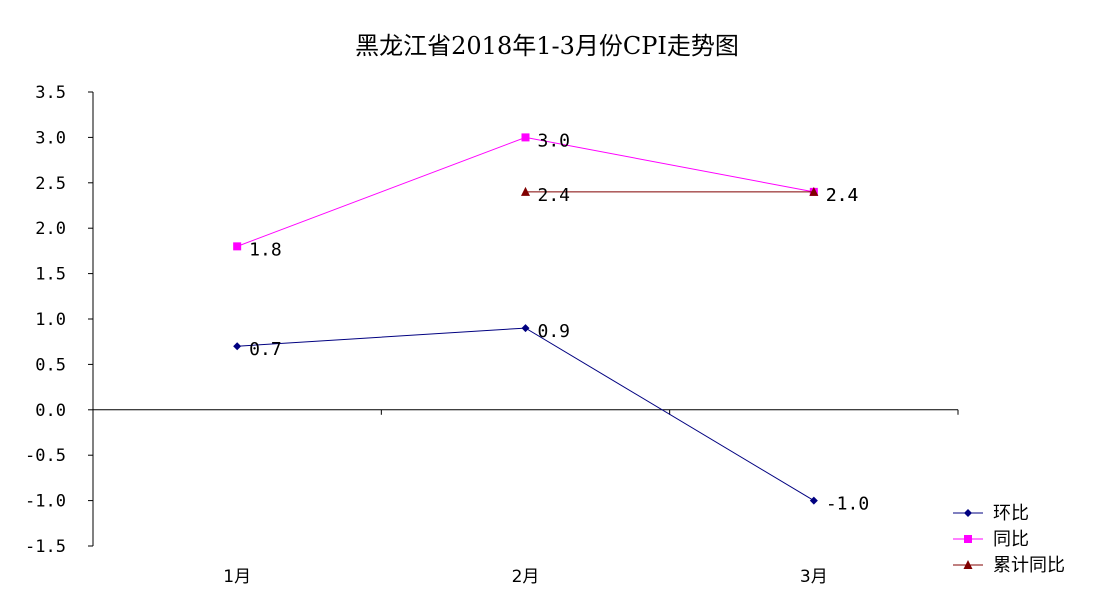 The height and width of the screenshot is (597, 1094). What do you see at coordinates (50, 138) in the screenshot?
I see `y-tick-label: 3.0` at bounding box center [50, 138].